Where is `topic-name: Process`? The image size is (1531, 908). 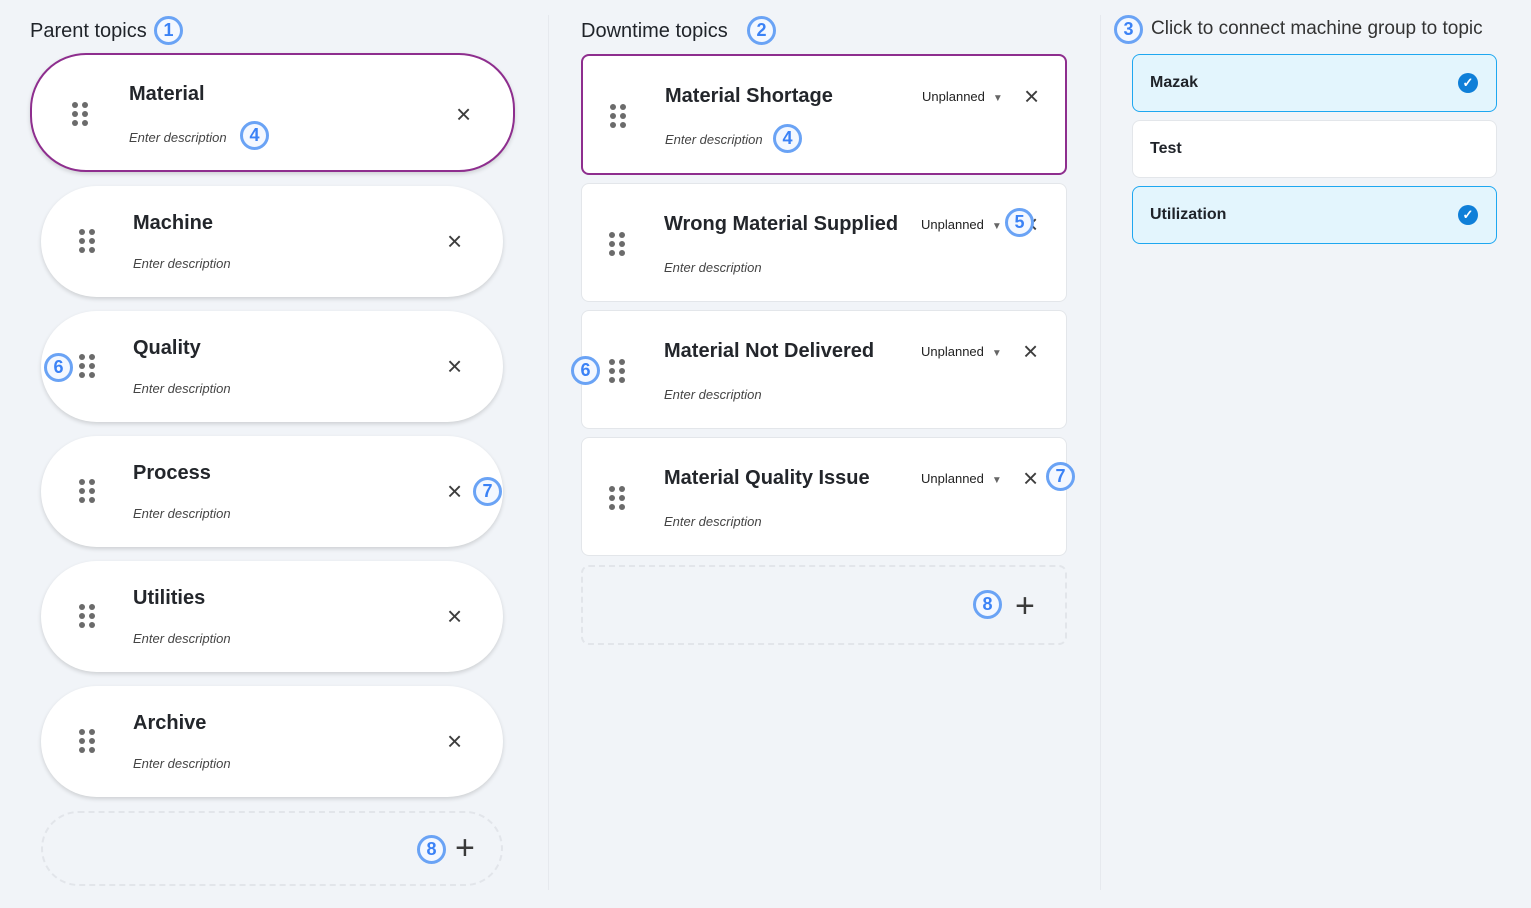
topic-name: Process is located at coordinates (172, 473).